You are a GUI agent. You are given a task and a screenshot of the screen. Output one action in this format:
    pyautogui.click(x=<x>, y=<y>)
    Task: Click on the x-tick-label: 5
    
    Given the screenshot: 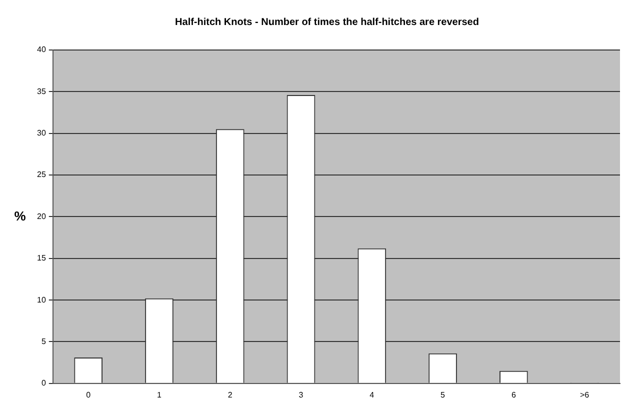 What is the action you would take?
    pyautogui.click(x=443, y=395)
    